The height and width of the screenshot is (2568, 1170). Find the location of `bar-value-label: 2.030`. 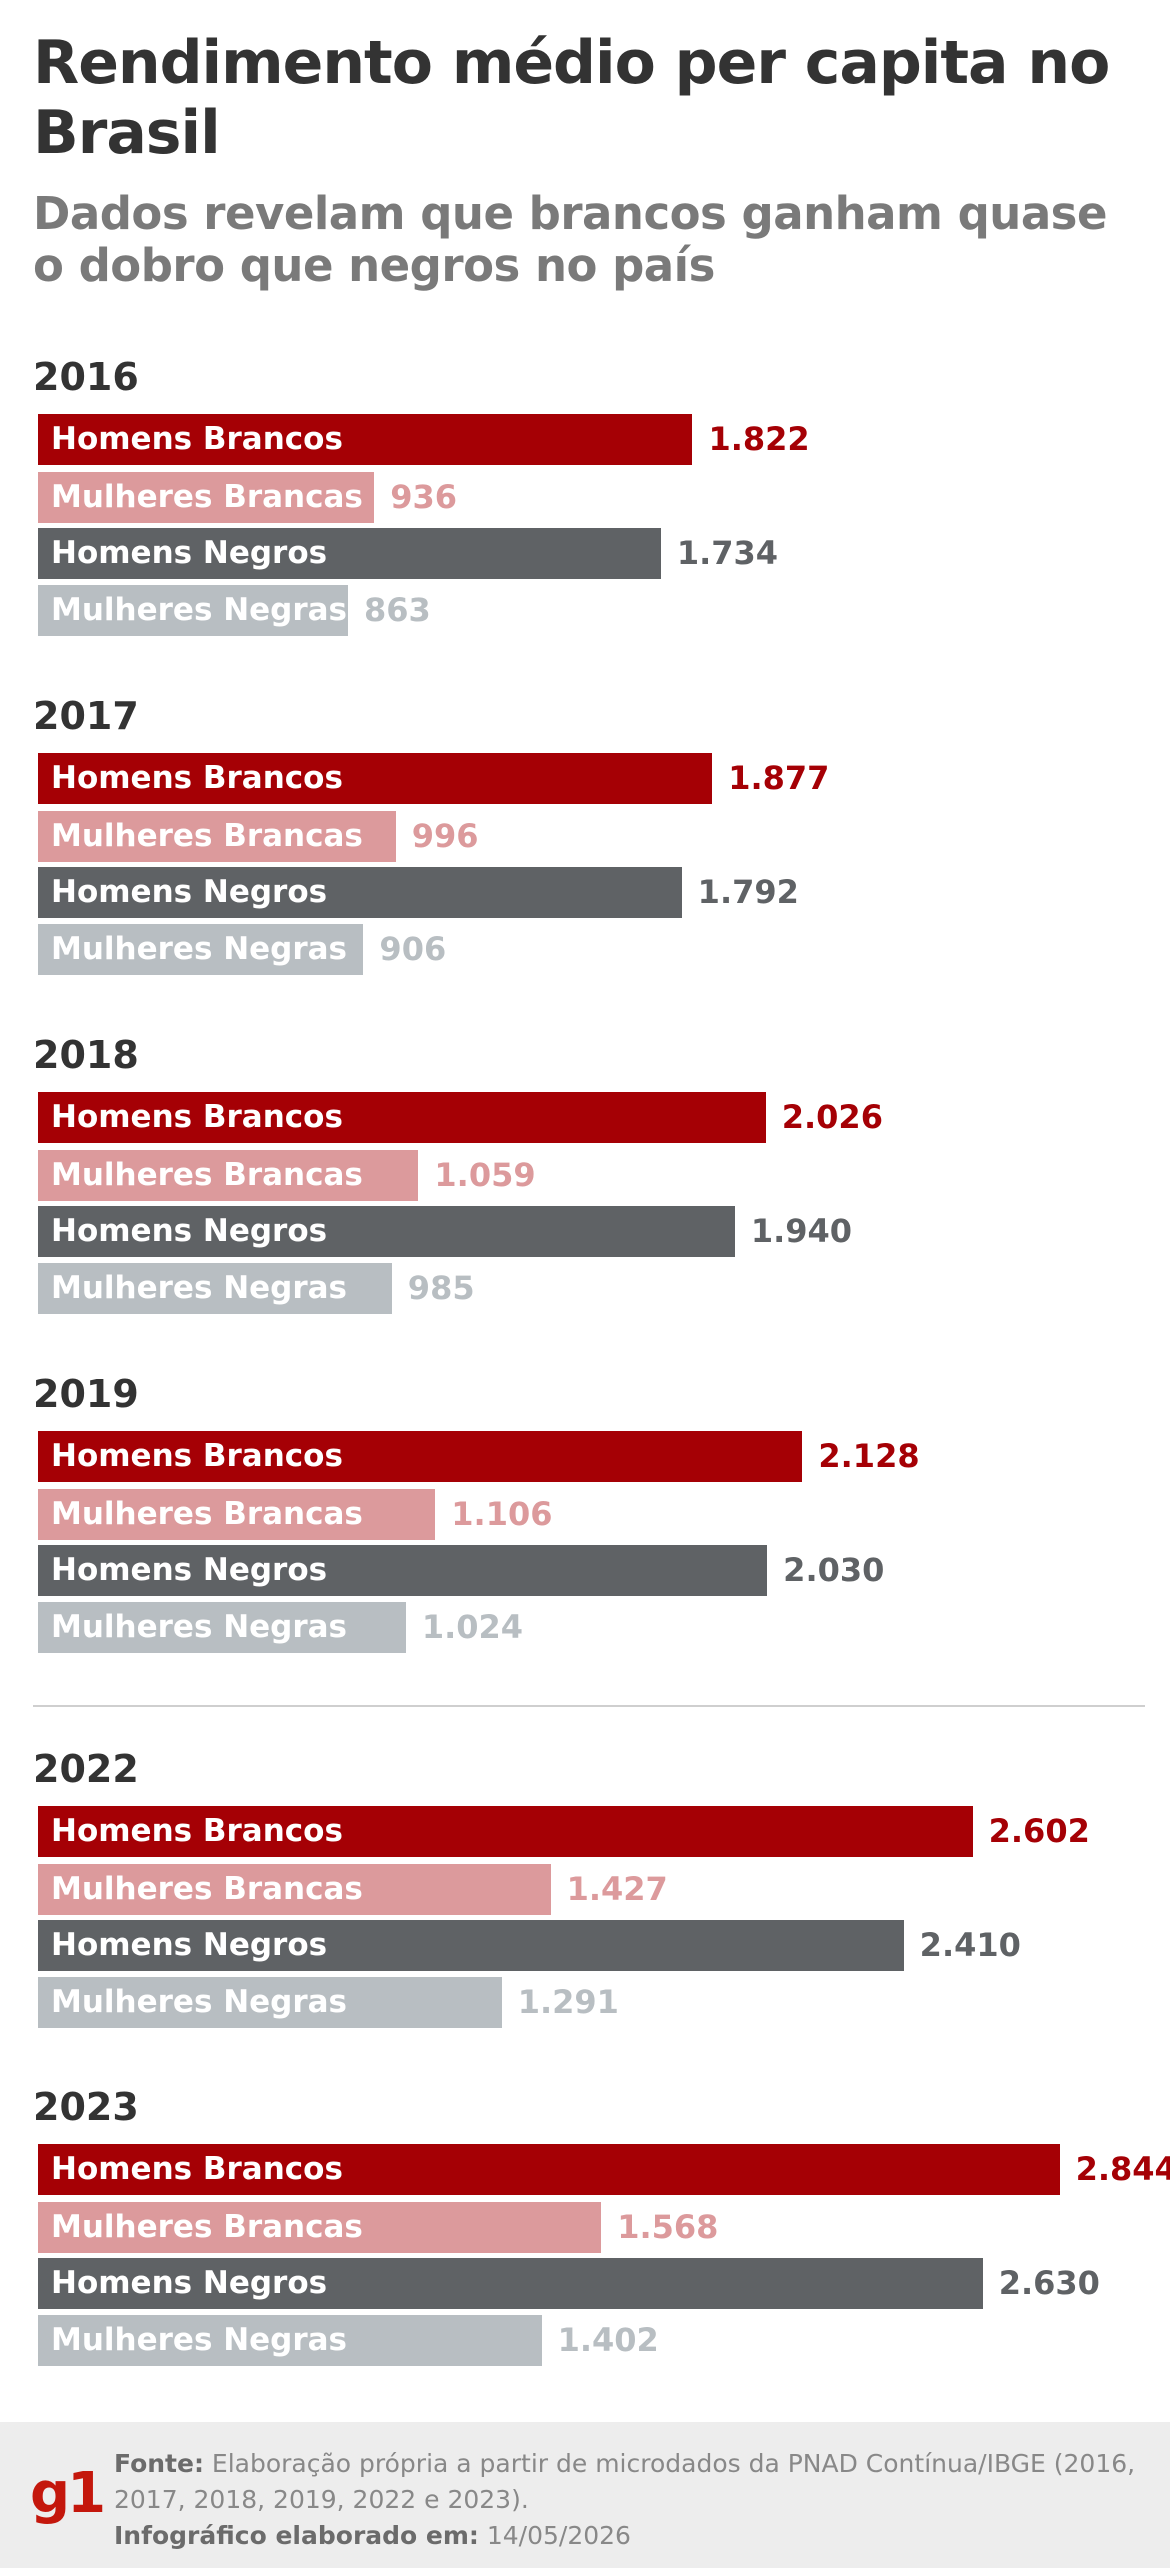

bar-value-label: 2.030 is located at coordinates (834, 1570).